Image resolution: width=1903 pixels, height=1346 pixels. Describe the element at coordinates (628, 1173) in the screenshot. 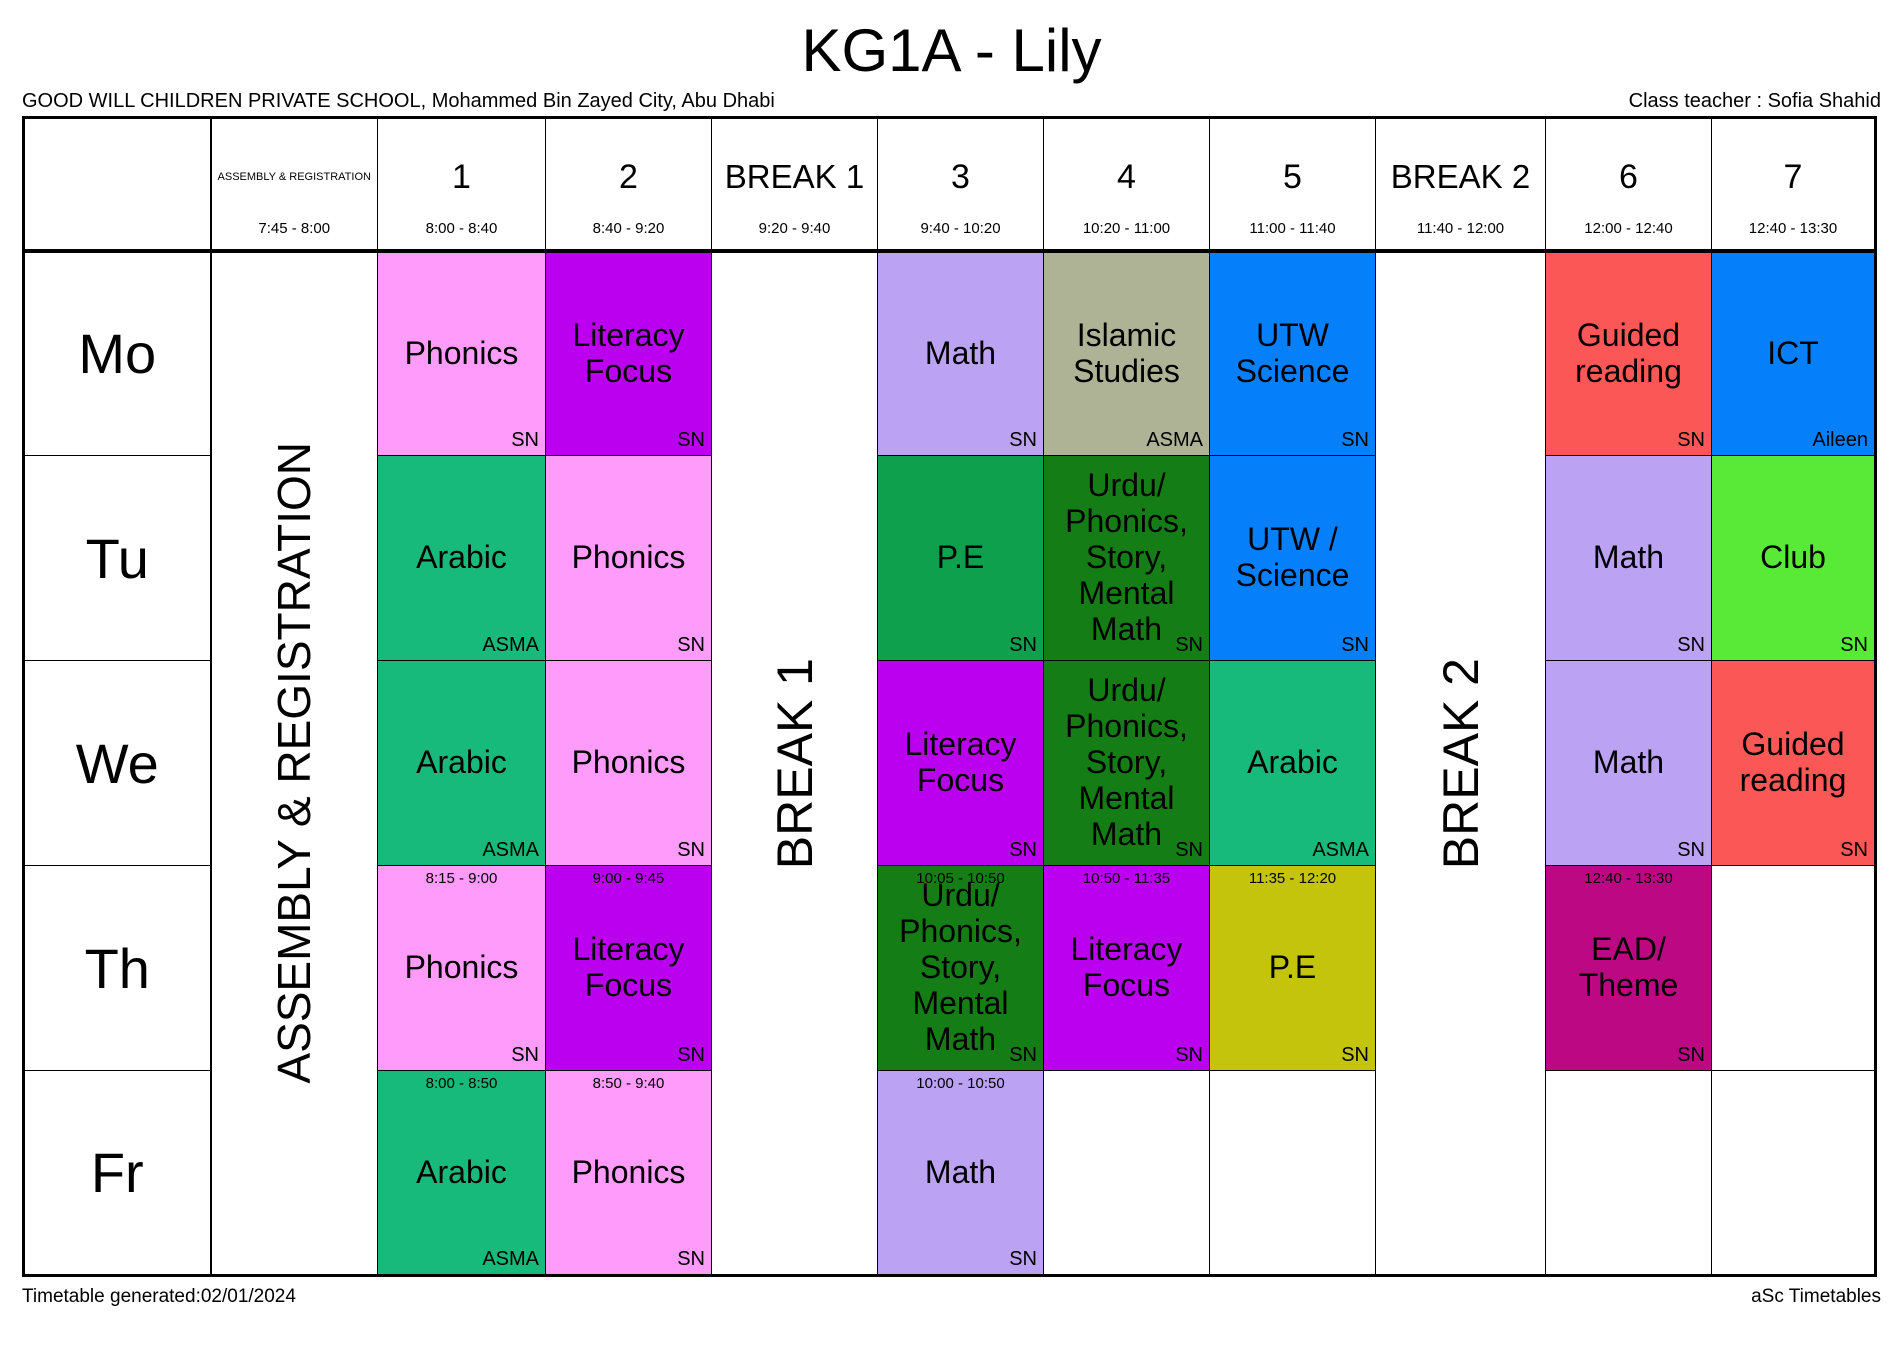

I see `lesson-cell: 8:50 - 9:40 Phonics SN` at that location.